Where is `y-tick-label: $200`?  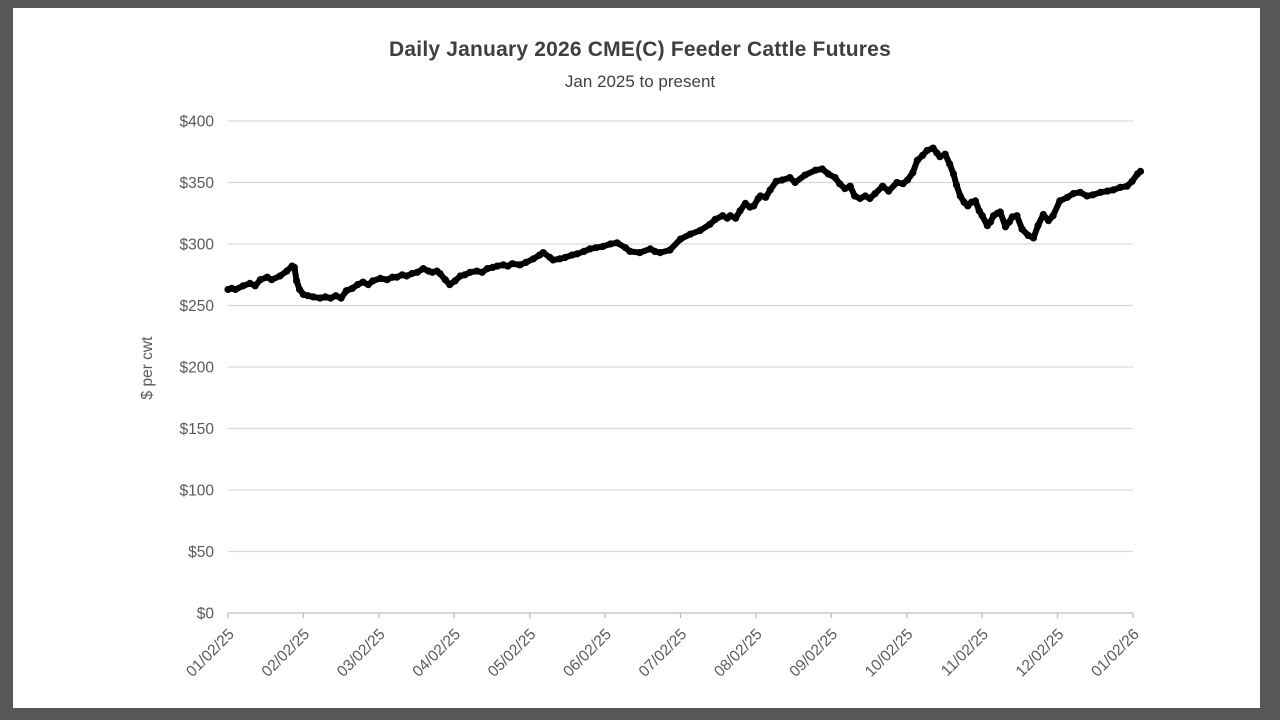
y-tick-label: $200 is located at coordinates (197, 368).